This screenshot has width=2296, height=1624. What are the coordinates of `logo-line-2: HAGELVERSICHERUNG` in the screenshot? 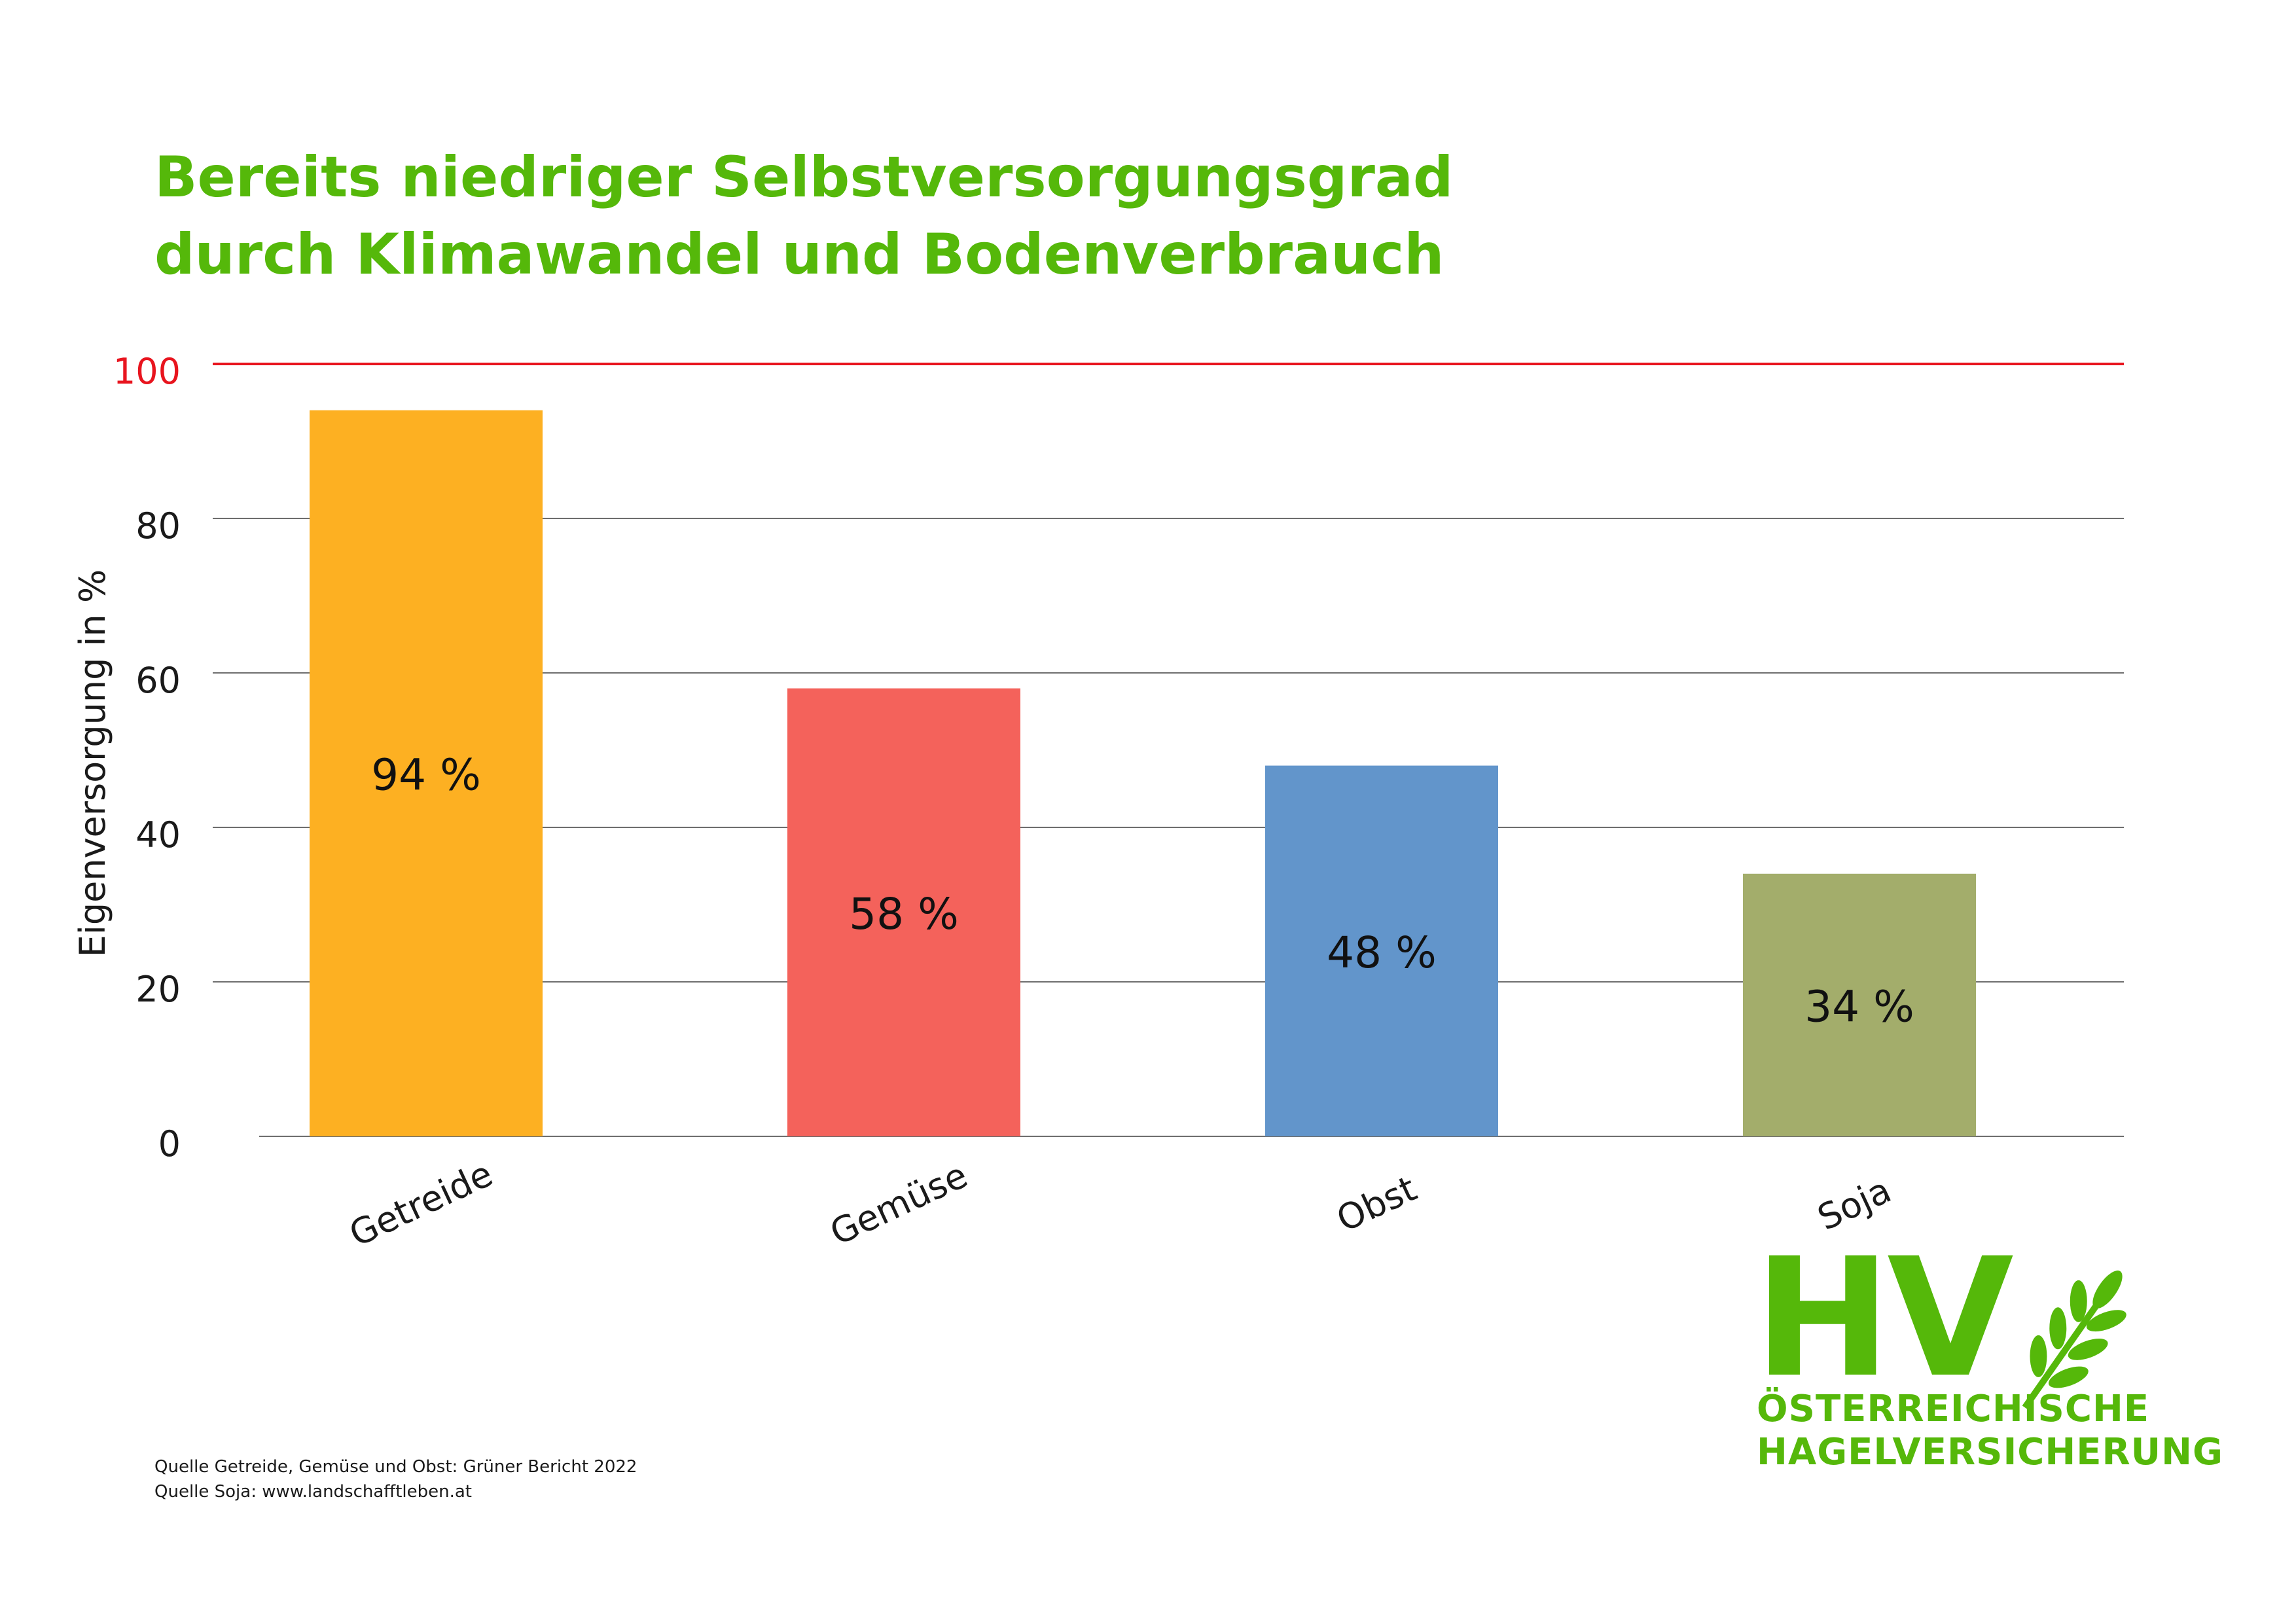 It's located at (1990, 1452).